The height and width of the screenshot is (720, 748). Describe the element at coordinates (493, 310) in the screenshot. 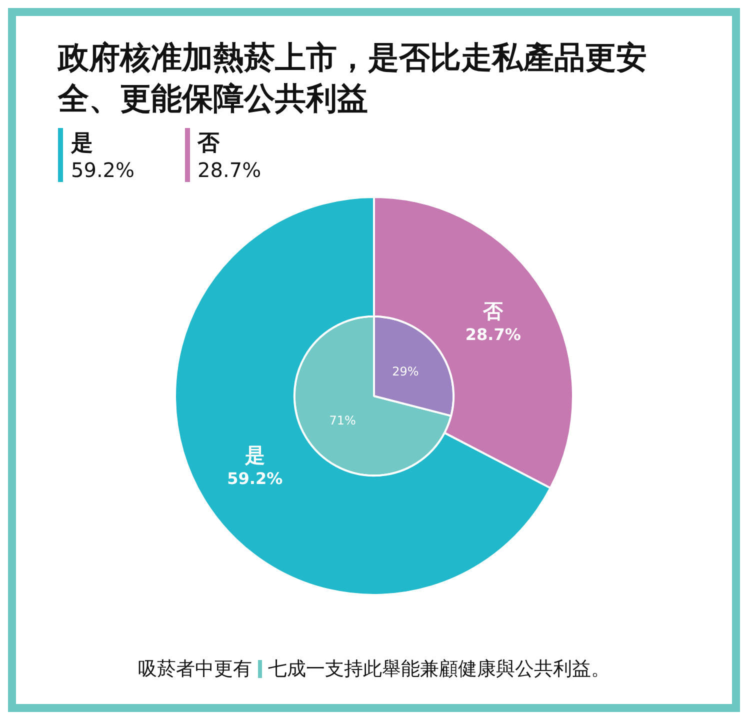

I see `slice-label: 否` at that location.